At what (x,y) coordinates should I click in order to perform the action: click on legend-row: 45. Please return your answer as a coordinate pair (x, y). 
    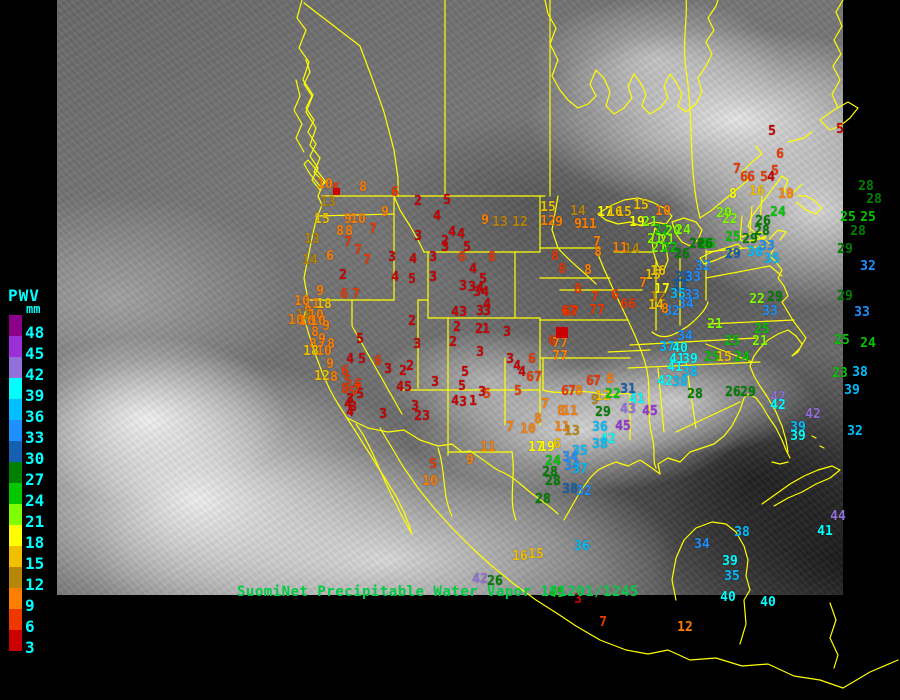
    Looking at the image, I should click on (26, 349).